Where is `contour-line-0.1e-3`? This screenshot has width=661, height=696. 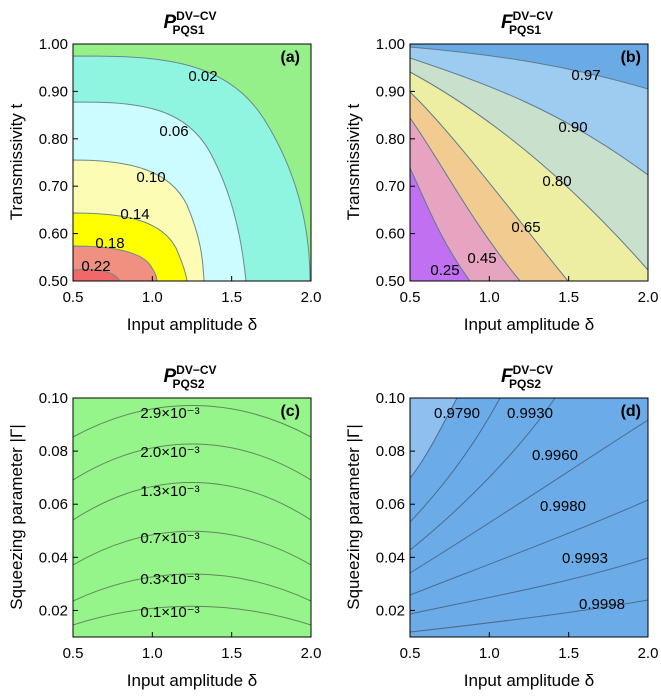
contour-line-0.1e-3 is located at coordinates (192, 615).